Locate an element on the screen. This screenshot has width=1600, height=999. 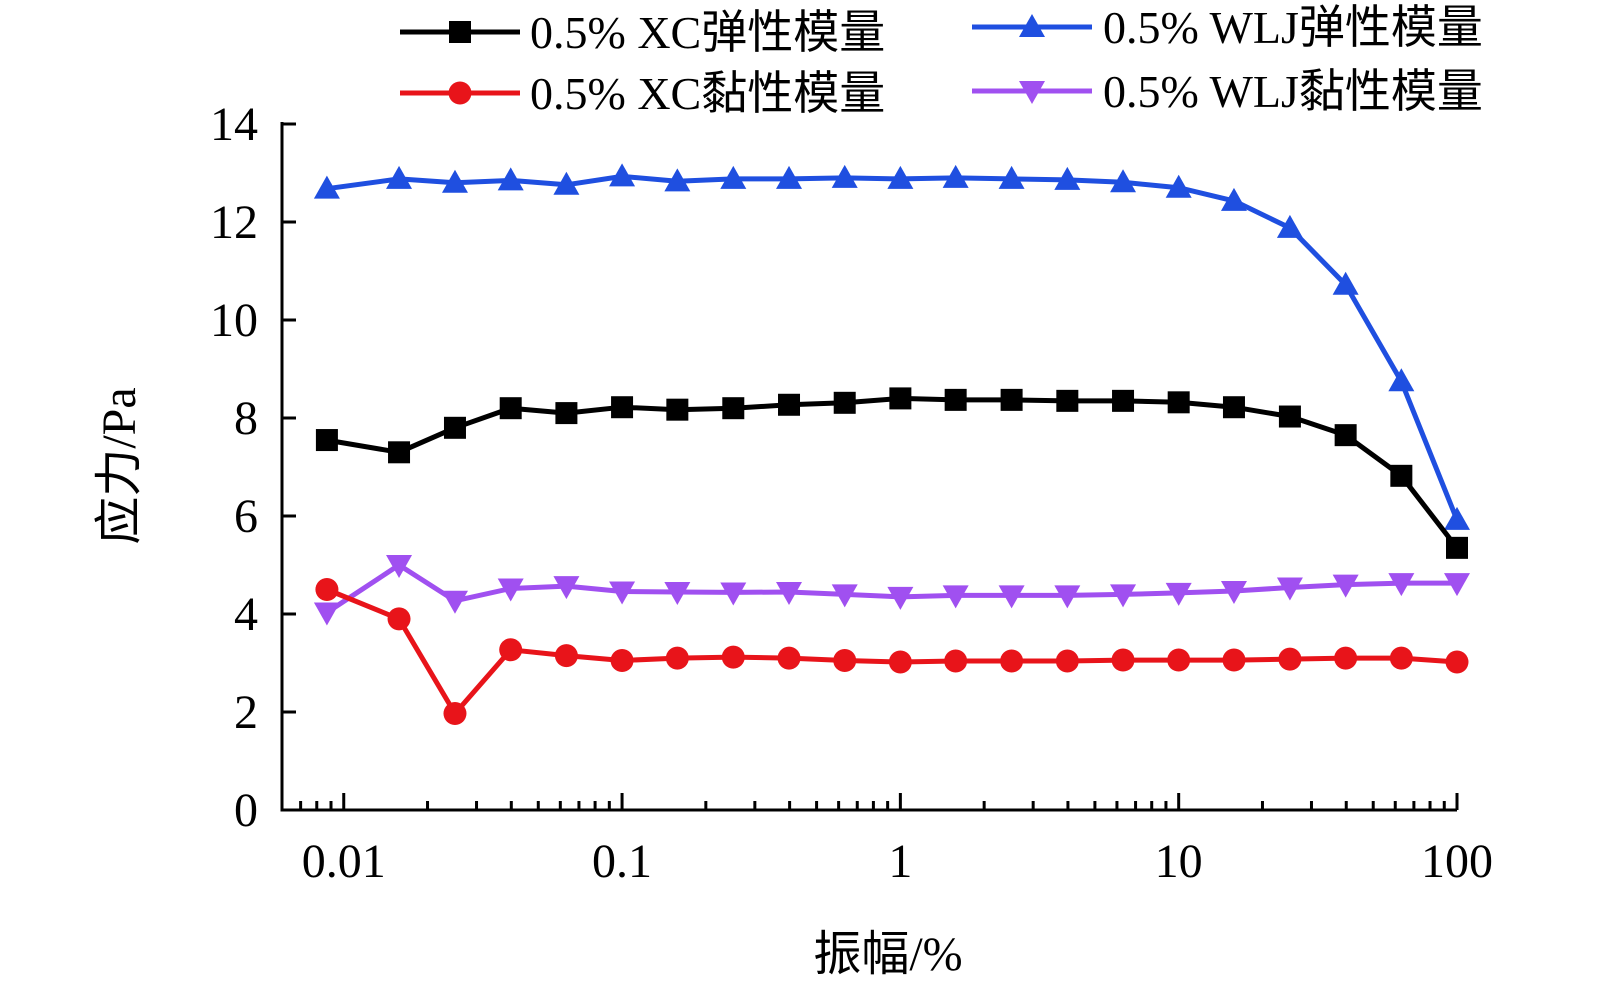
legend-item: 0.5% XC黏性模量 is located at coordinates (642, 93).